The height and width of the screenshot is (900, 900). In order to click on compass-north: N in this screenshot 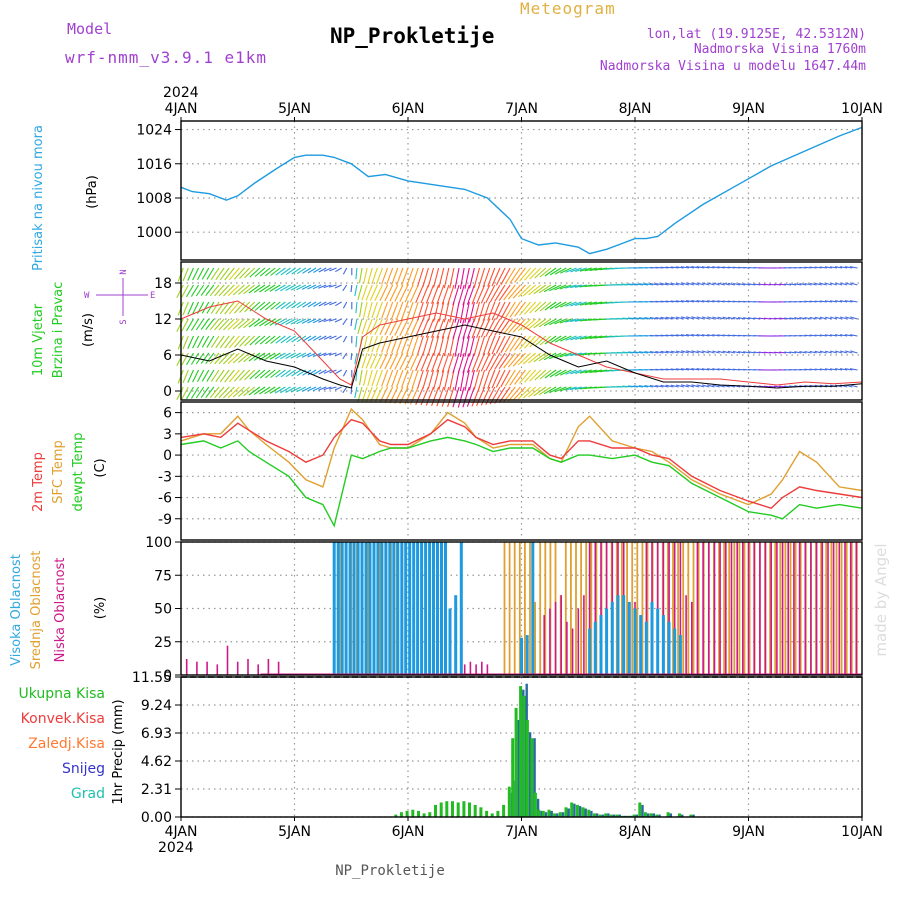, I will do `click(124, 271)`.